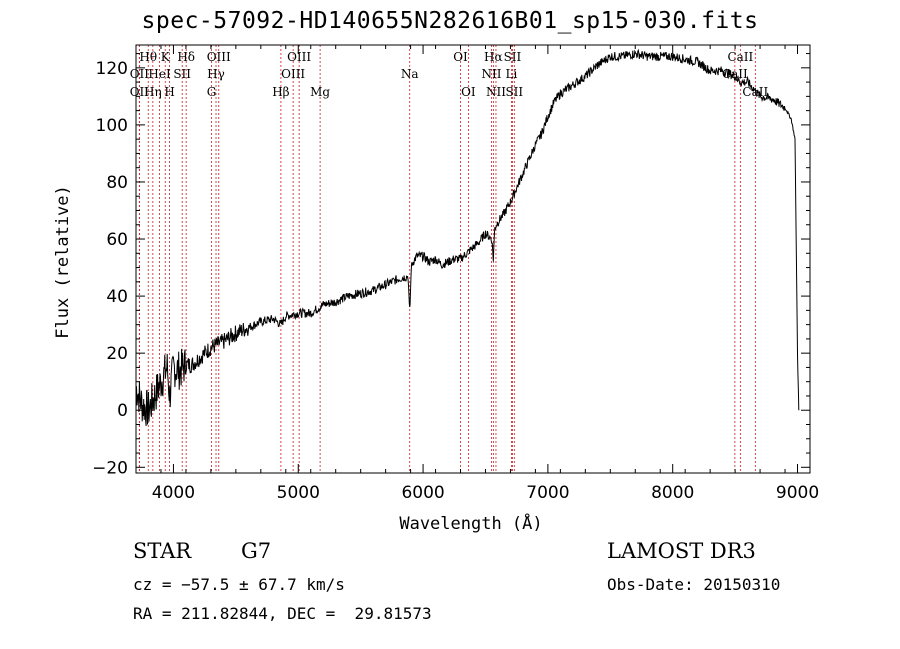 The height and width of the screenshot is (649, 900). What do you see at coordinates (470, 523) in the screenshot?
I see `x-axis-label: Wavelength (Å)` at bounding box center [470, 523].